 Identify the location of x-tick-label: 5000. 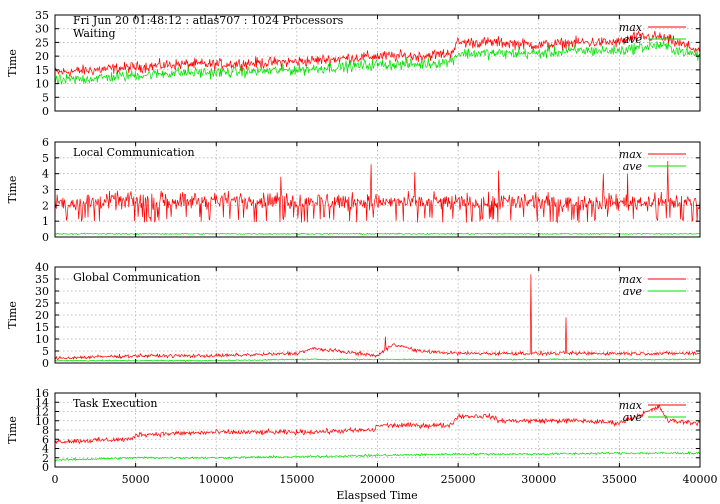
(136, 479).